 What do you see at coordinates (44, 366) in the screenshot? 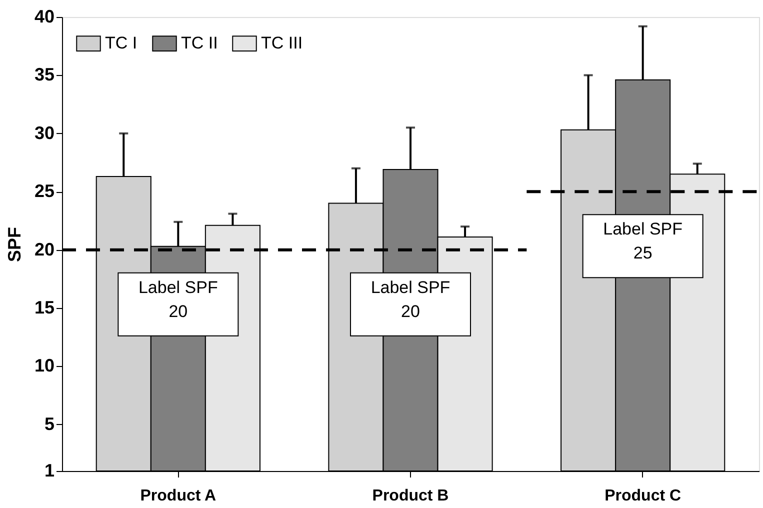
I see `y-tick-label: 10` at bounding box center [44, 366].